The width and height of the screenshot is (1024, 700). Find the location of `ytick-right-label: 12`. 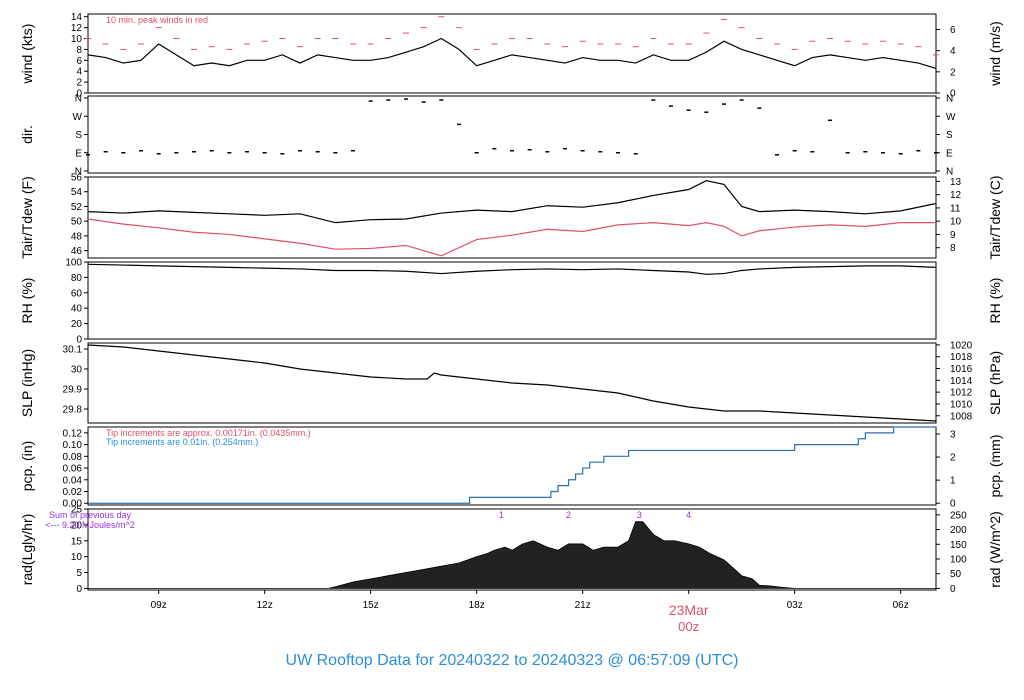

ytick-right-label: 12 is located at coordinates (956, 195).